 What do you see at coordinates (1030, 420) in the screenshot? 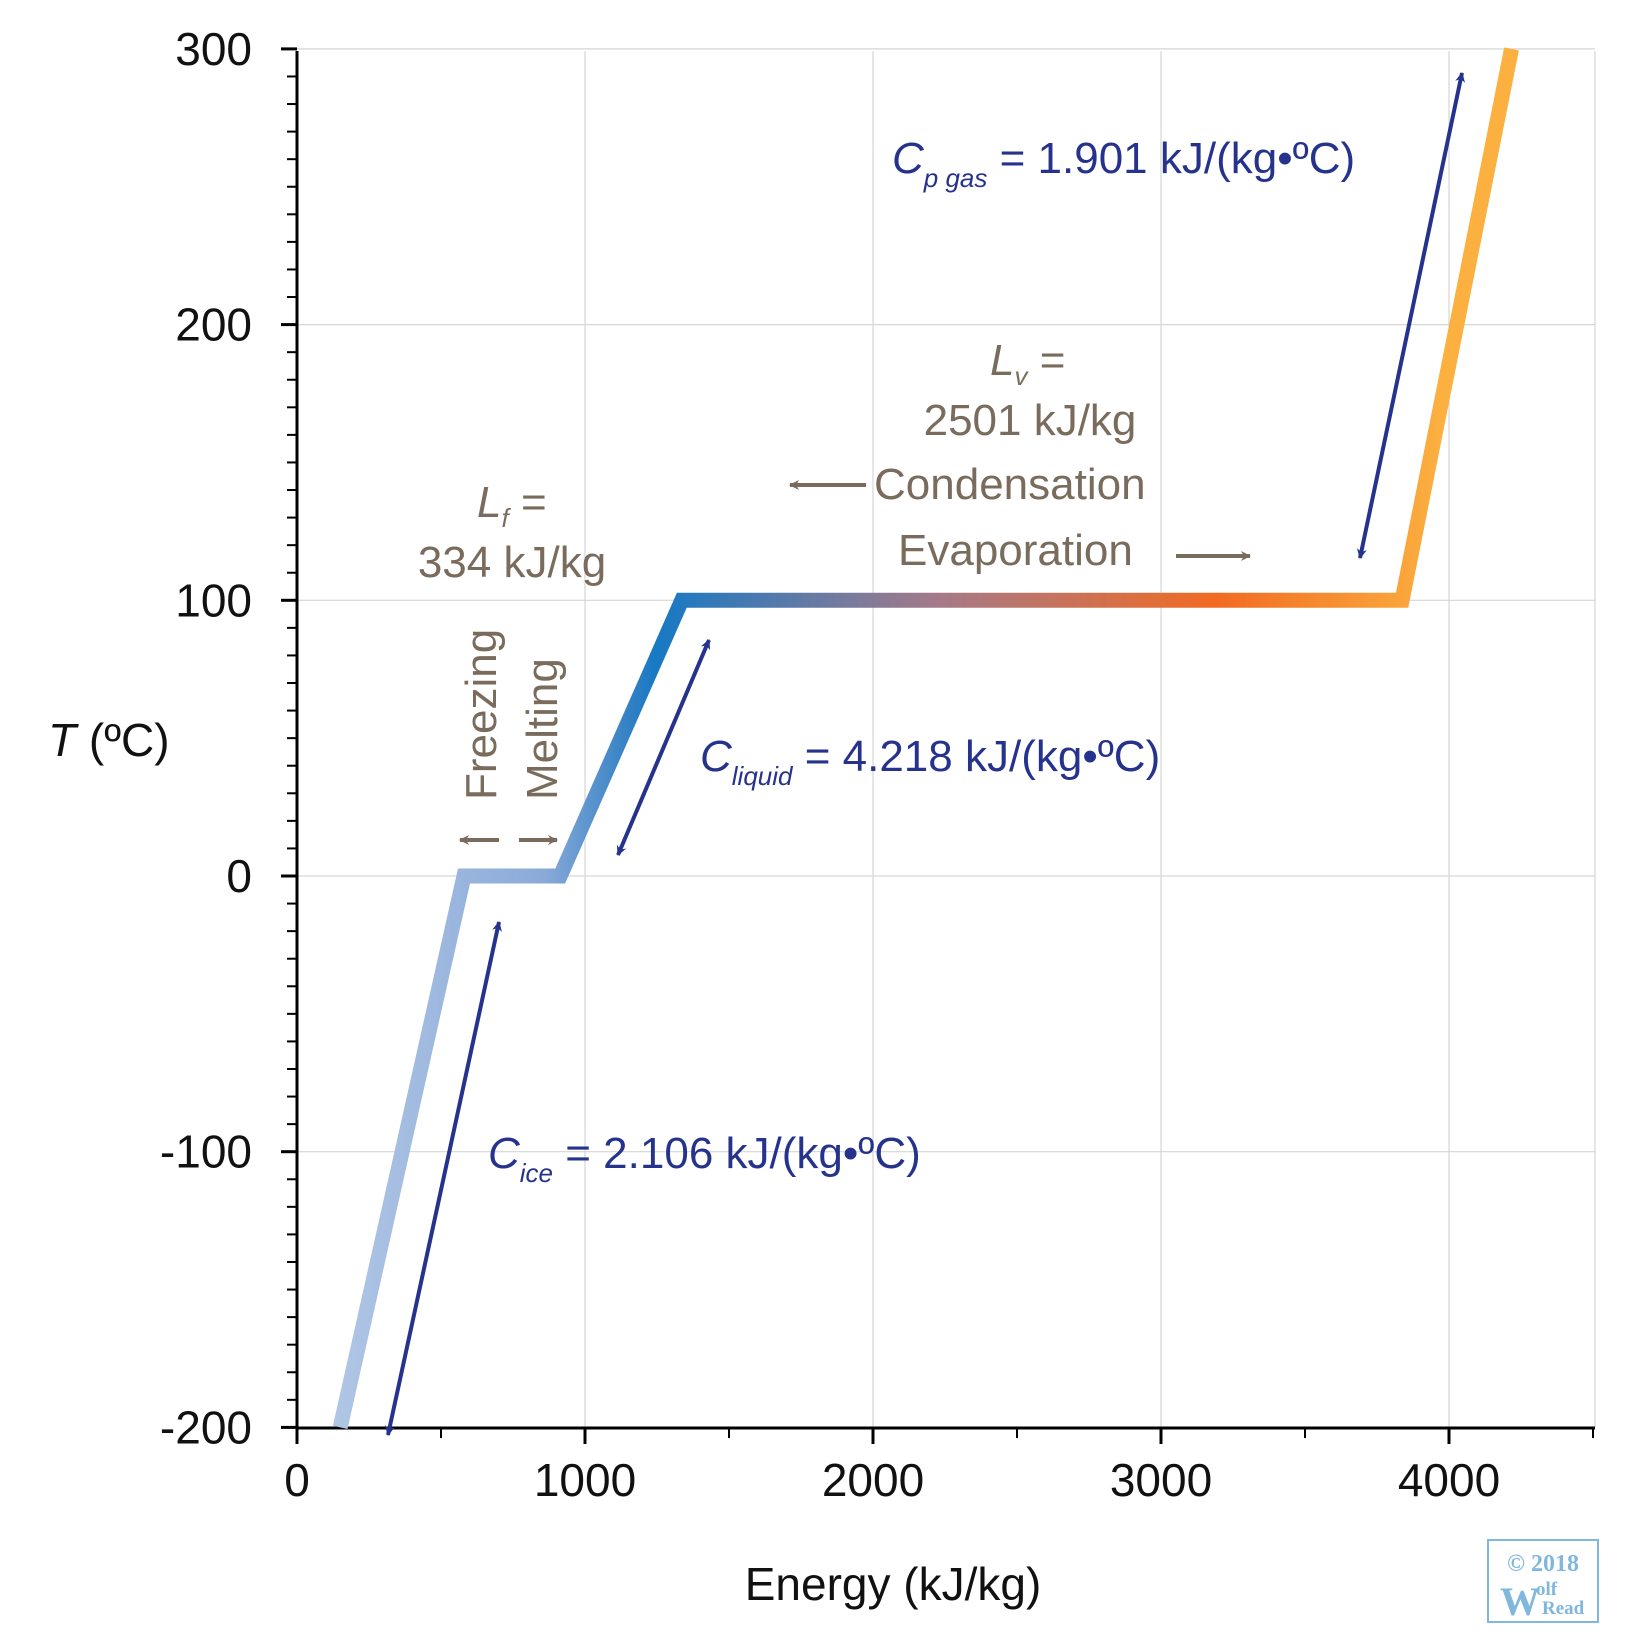
I see `lv-value: 2501 kJ/kg` at bounding box center [1030, 420].